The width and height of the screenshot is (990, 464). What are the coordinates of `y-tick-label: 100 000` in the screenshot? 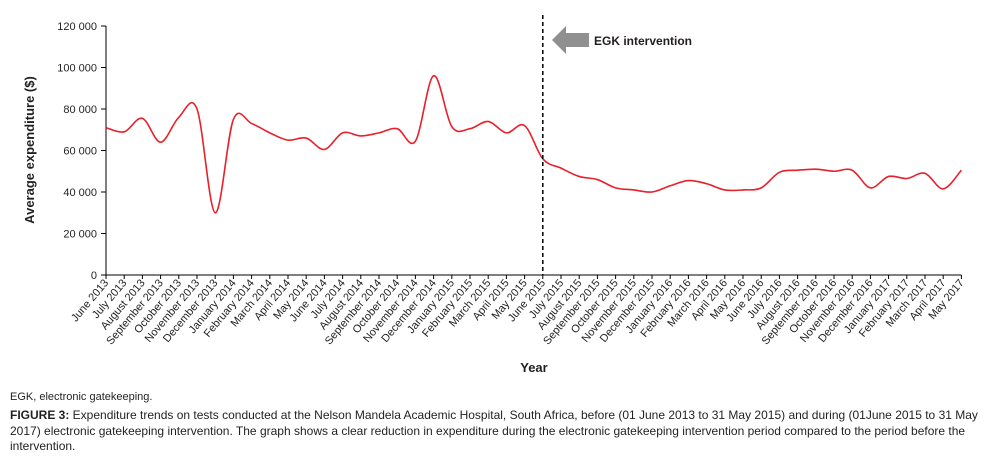 It's located at (77, 69).